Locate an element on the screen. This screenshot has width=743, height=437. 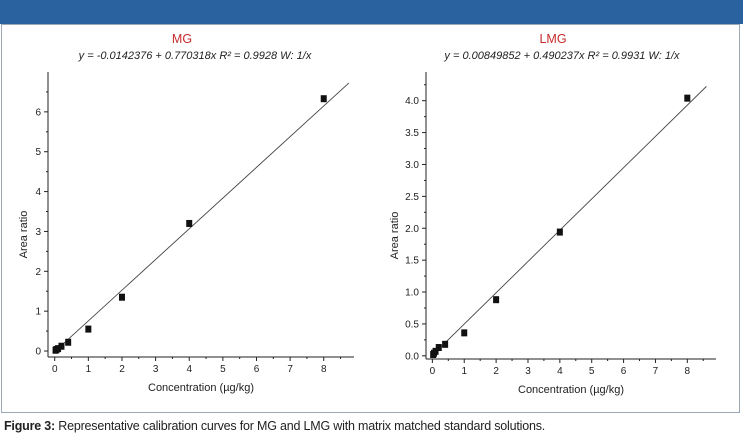
y-tick-label: 2.5 is located at coordinates (412, 197).